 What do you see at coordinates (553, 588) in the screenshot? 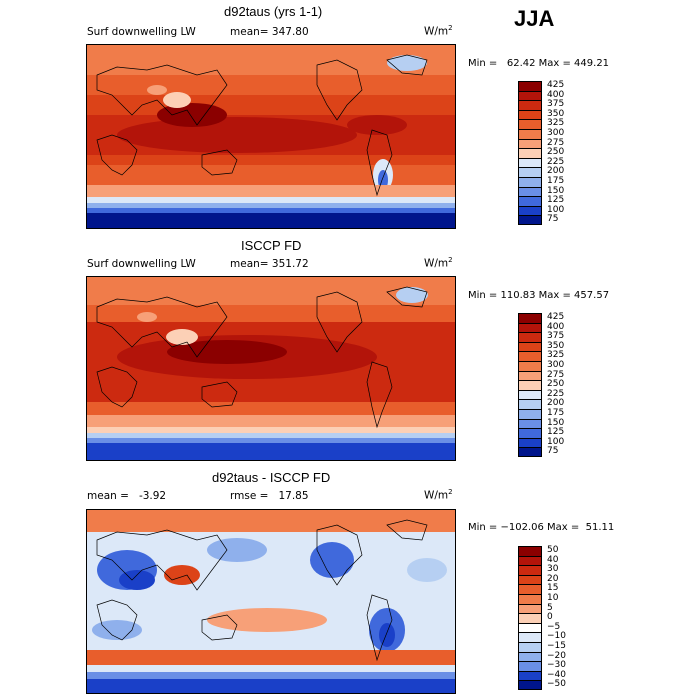
I see `colorbar-tick-label: 15` at bounding box center [553, 588].